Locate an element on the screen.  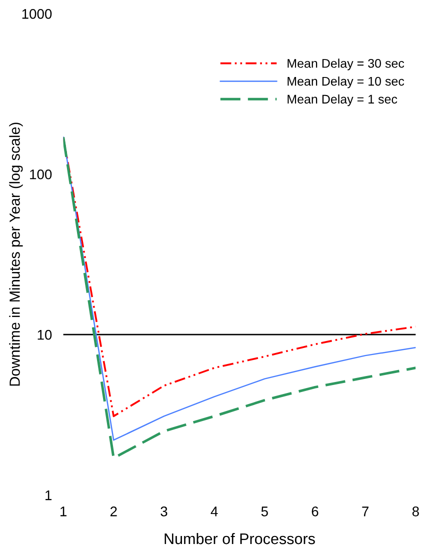
x-tick-label: 6 is located at coordinates (315, 511).